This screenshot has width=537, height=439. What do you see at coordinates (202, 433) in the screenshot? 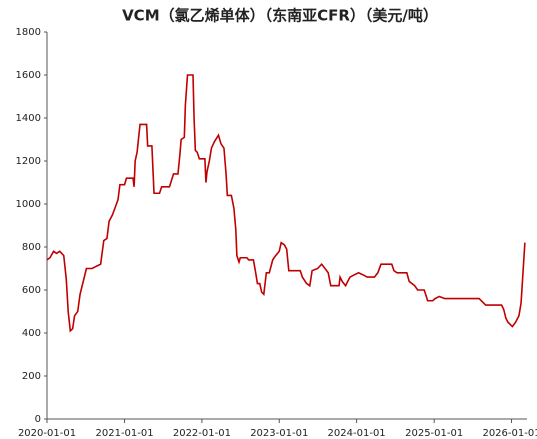
I see `x-tick-label: 2022-01-01` at bounding box center [202, 433].